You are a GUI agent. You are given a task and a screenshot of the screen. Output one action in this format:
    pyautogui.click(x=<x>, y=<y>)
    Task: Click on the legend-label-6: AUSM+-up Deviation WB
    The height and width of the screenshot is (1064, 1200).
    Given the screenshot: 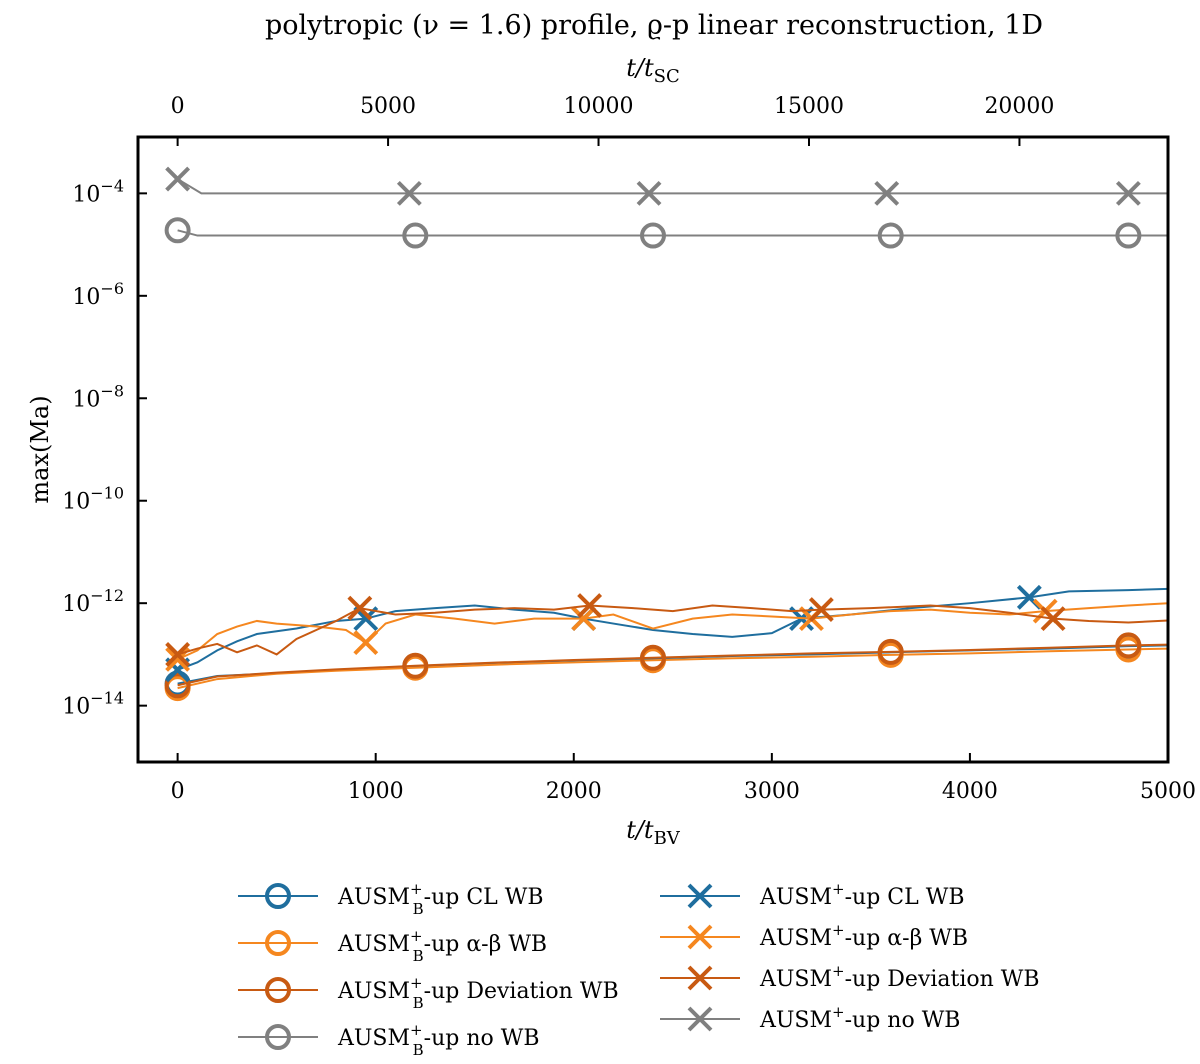 What is the action you would take?
    pyautogui.click(x=899, y=977)
    